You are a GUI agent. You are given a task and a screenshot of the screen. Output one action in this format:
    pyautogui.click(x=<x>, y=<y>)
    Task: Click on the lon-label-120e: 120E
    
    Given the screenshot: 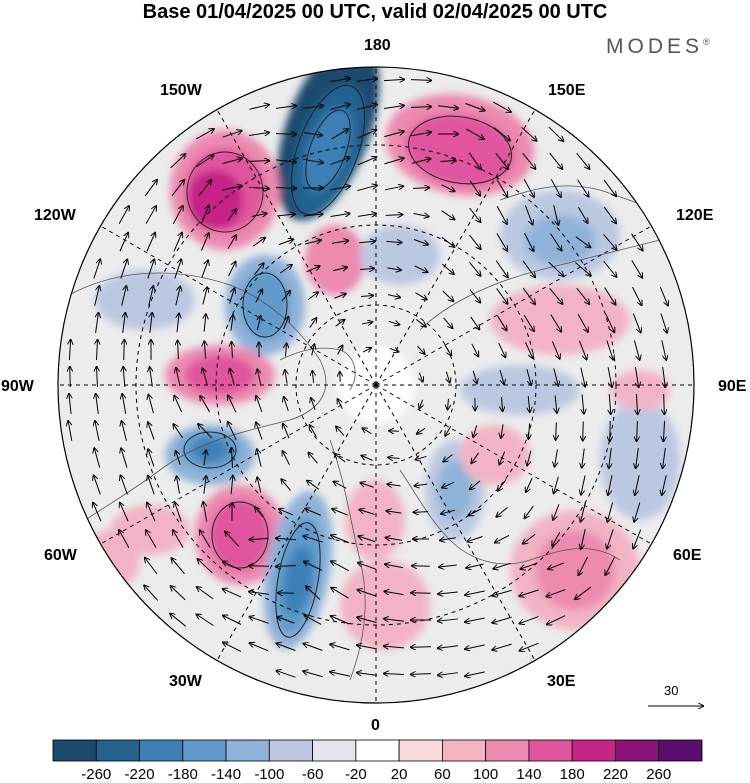 What is the action you would take?
    pyautogui.click(x=695, y=215)
    